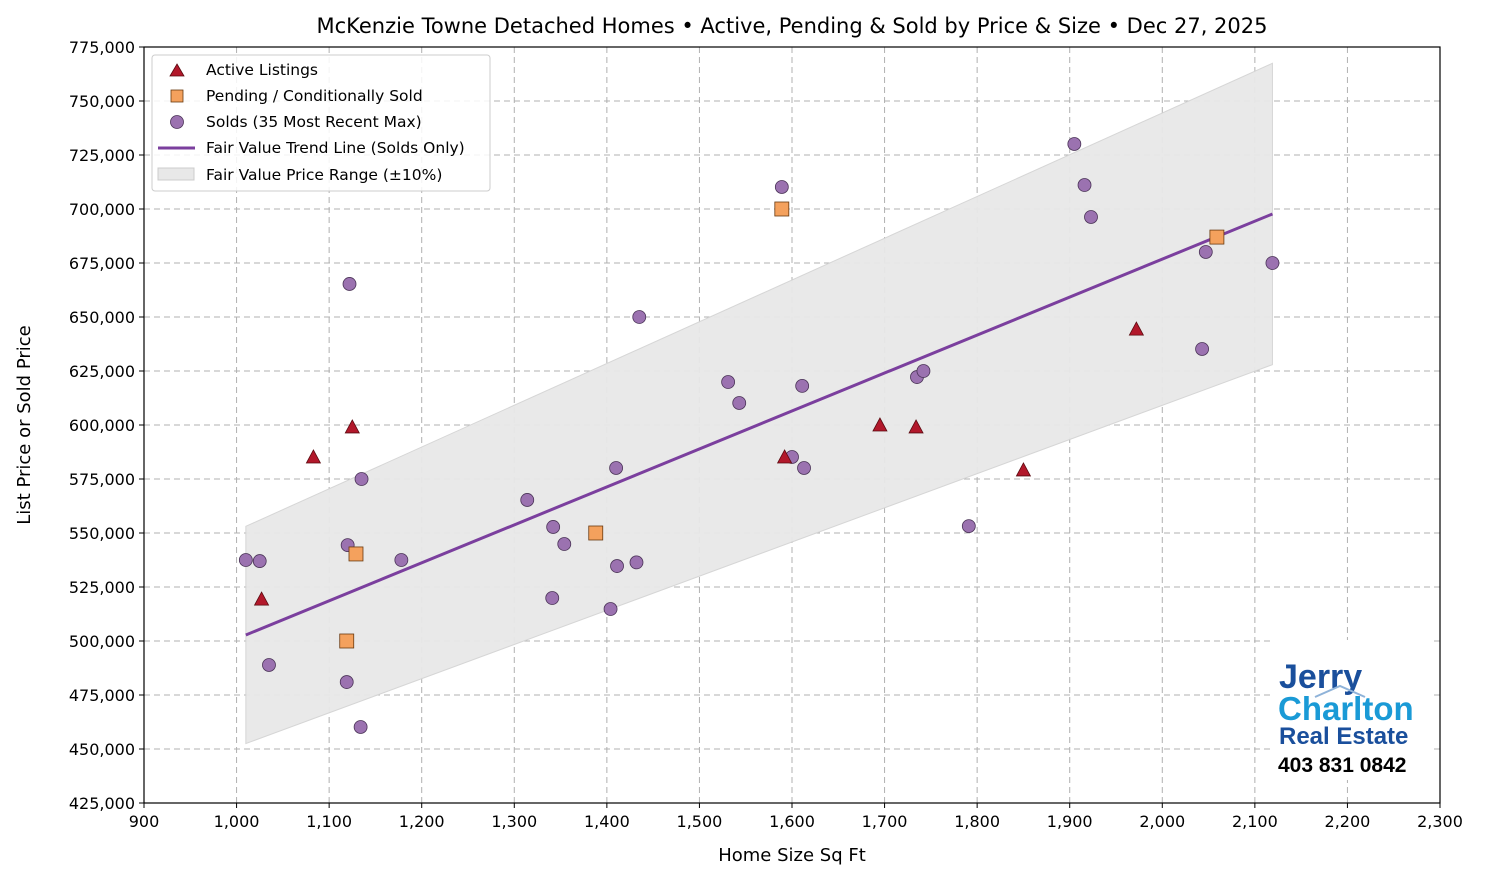  What do you see at coordinates (1255, 821) in the screenshot?
I see `x-tick-label: 2,100` at bounding box center [1255, 821].